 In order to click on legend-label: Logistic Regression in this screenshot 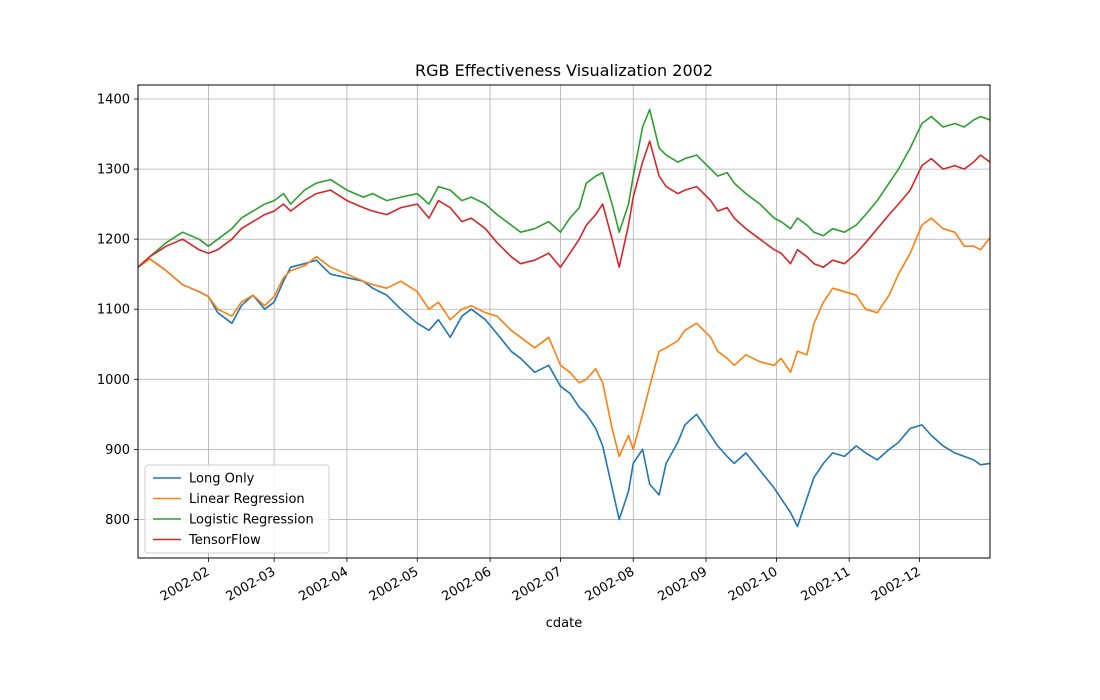, I will do `click(251, 520)`.